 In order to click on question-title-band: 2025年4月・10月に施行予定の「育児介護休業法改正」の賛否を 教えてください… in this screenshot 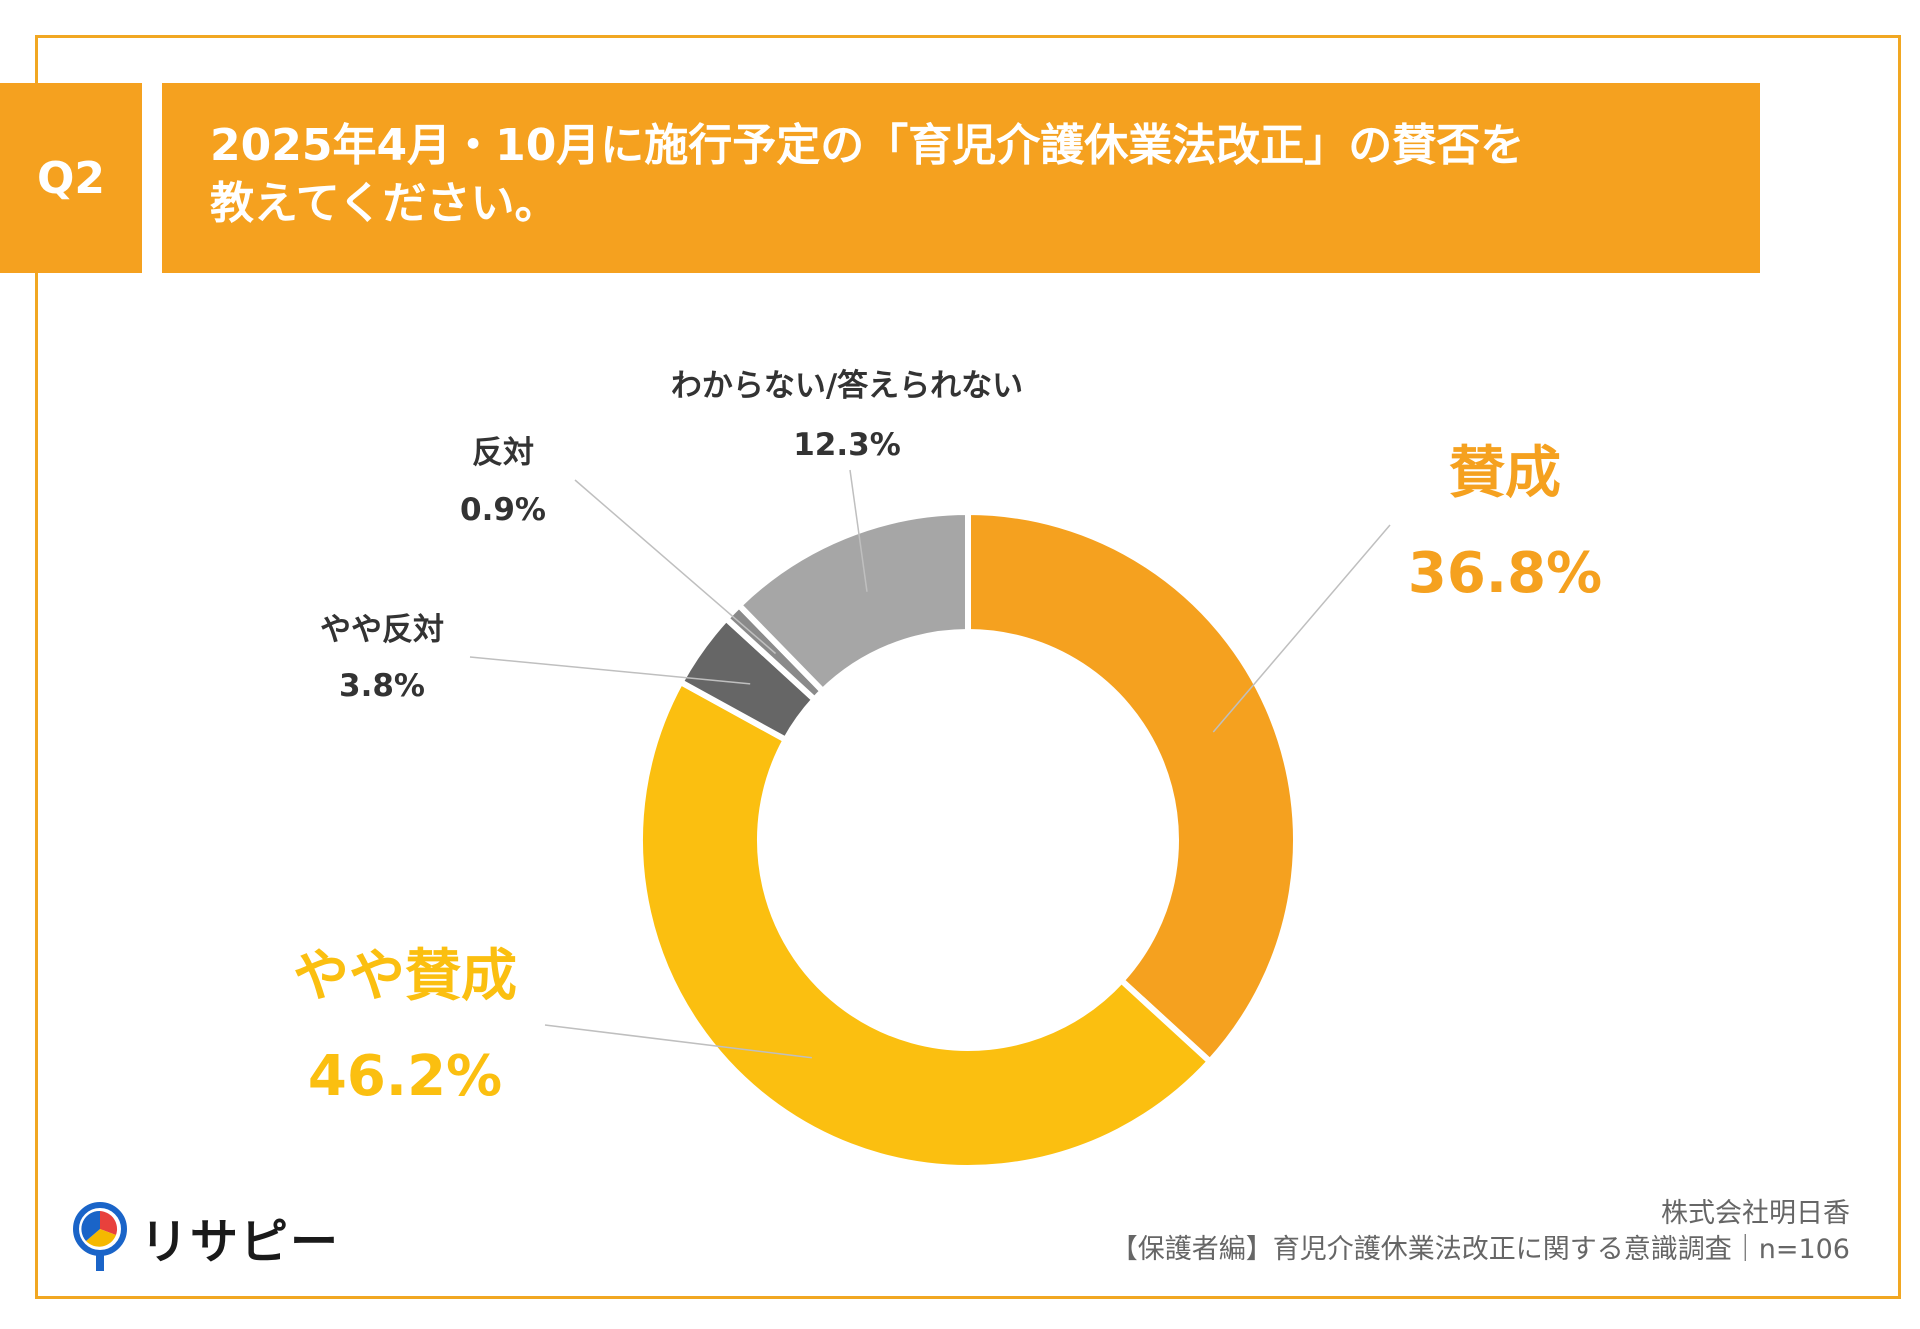, I will do `click(961, 178)`.